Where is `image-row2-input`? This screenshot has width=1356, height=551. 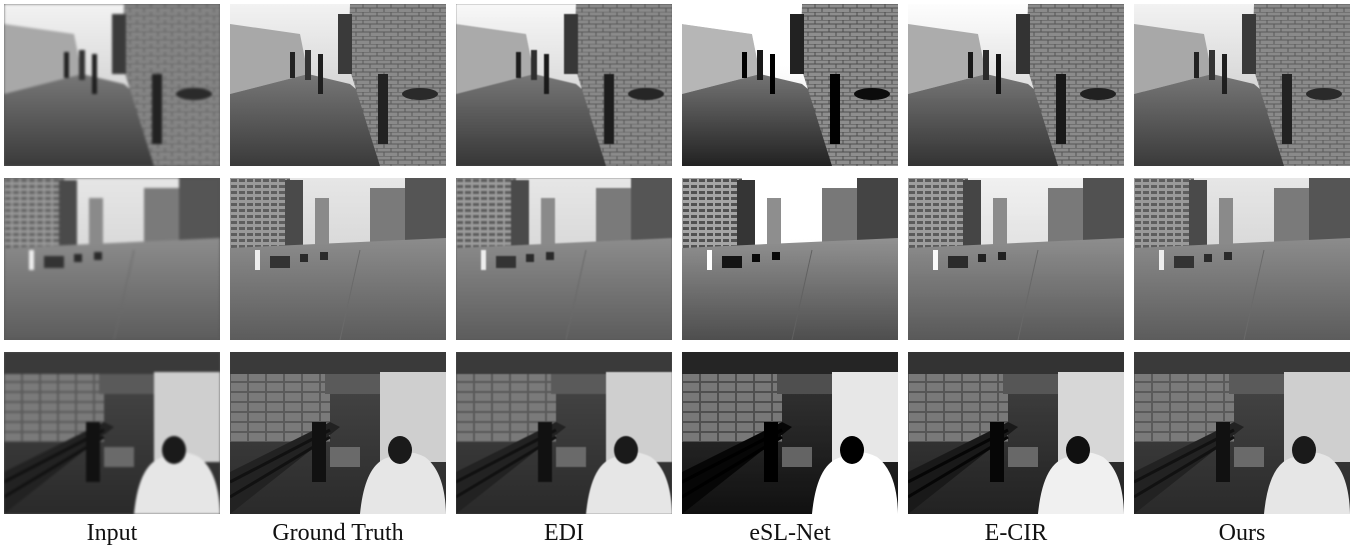 image-row2-input is located at coordinates (112, 259).